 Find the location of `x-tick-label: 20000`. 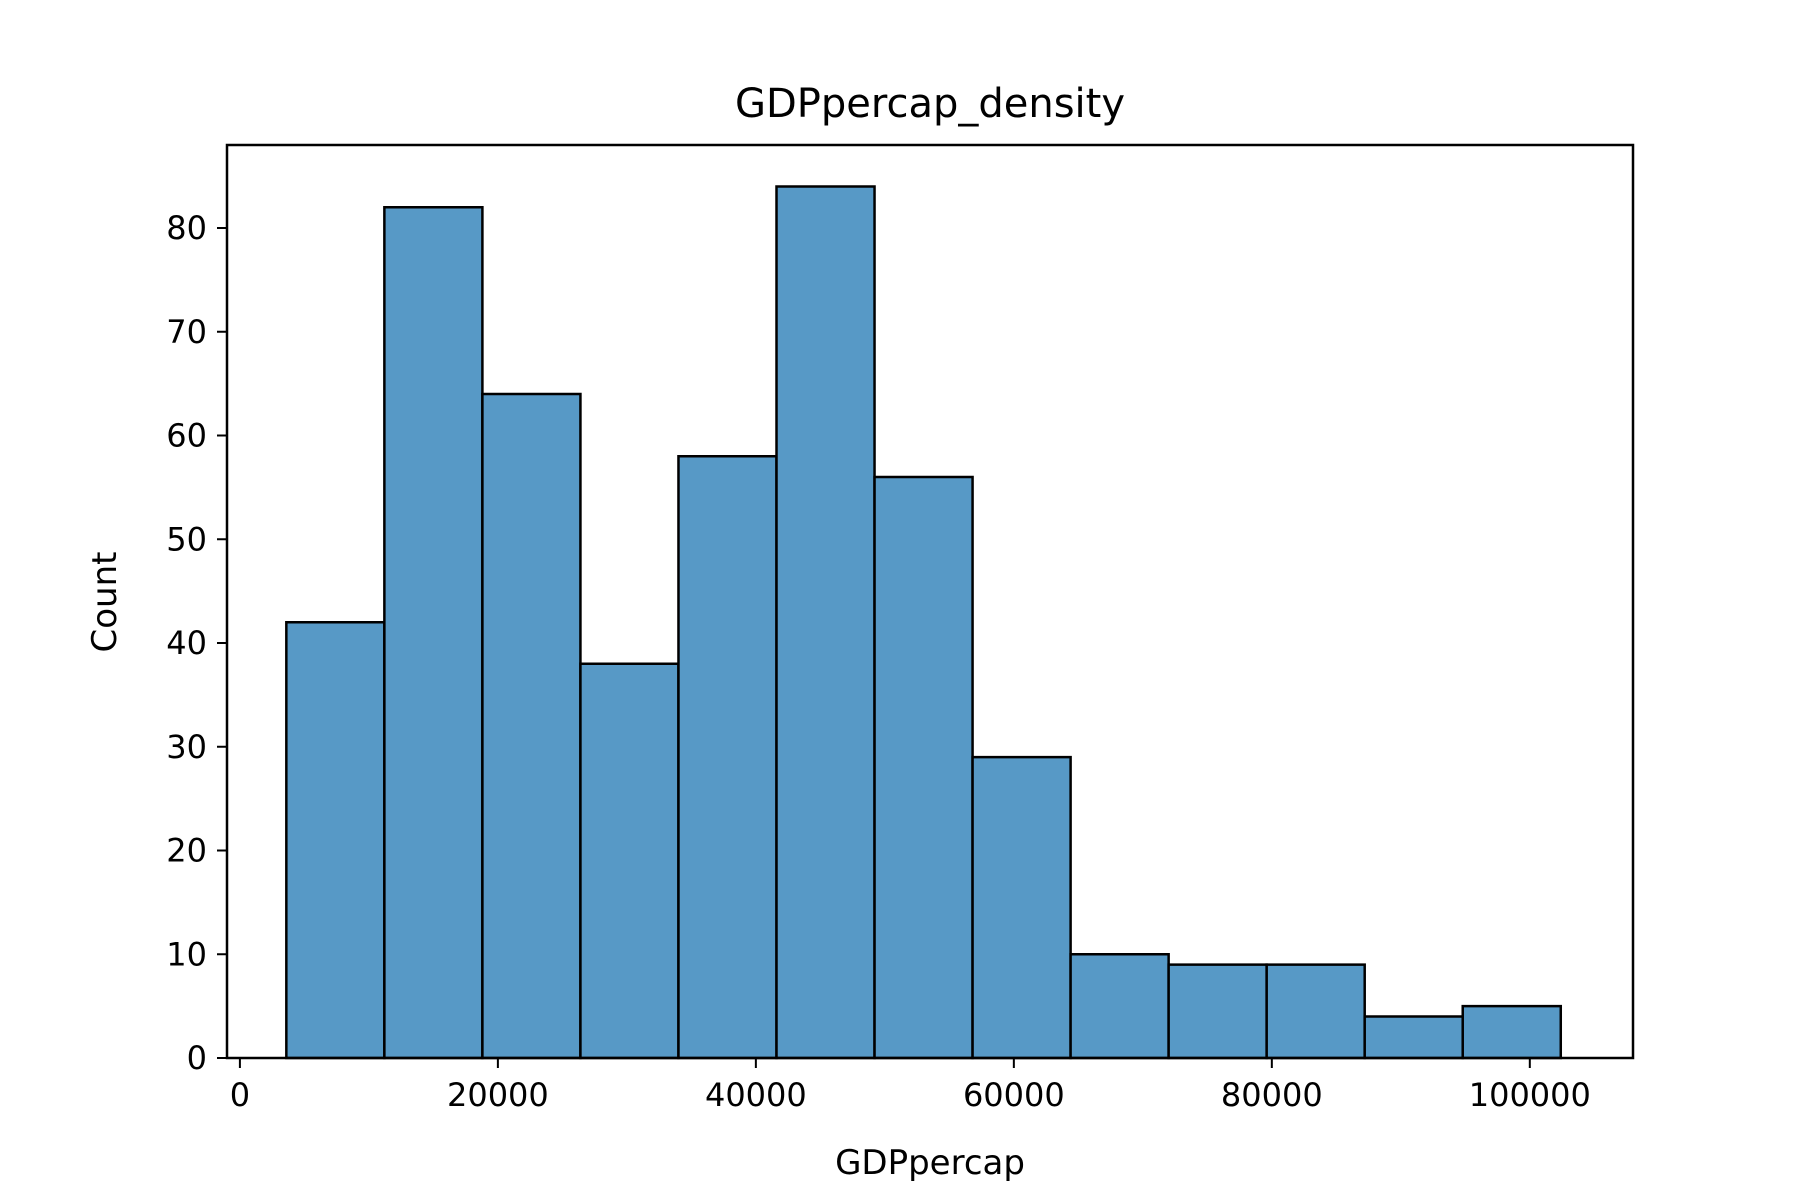

x-tick-label: 20000 is located at coordinates (498, 1095).